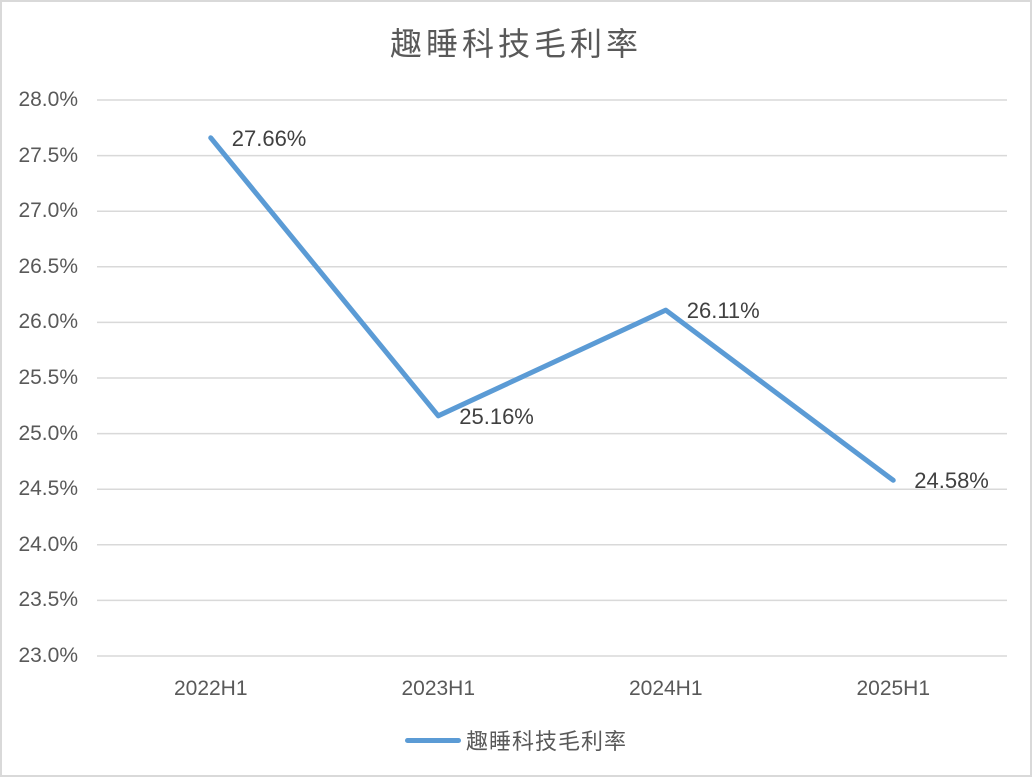 Image resolution: width=1032 pixels, height=777 pixels. Describe the element at coordinates (438, 688) in the screenshot. I see `x-axis-label: 2023H1` at that location.